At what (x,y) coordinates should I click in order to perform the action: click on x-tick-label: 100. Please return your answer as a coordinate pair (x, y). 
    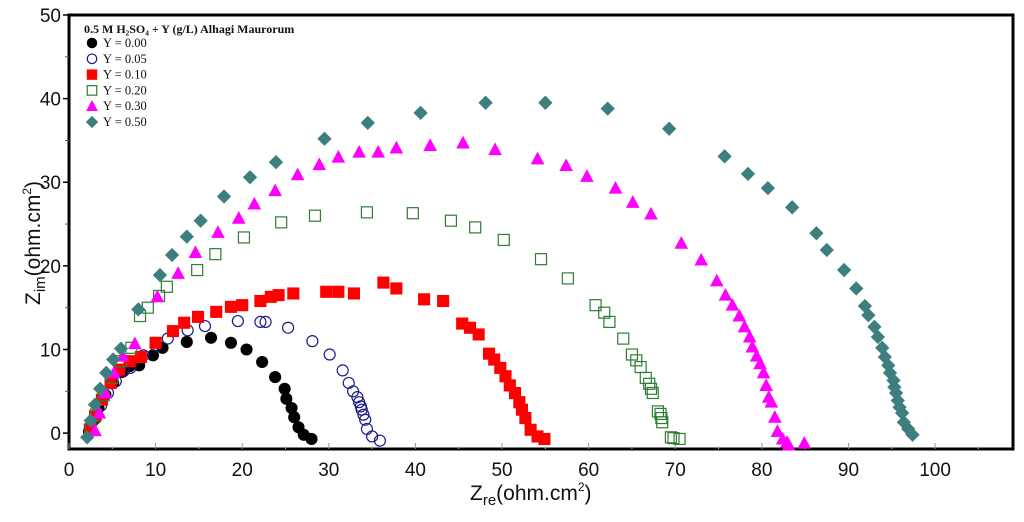
    Looking at the image, I should click on (935, 470).